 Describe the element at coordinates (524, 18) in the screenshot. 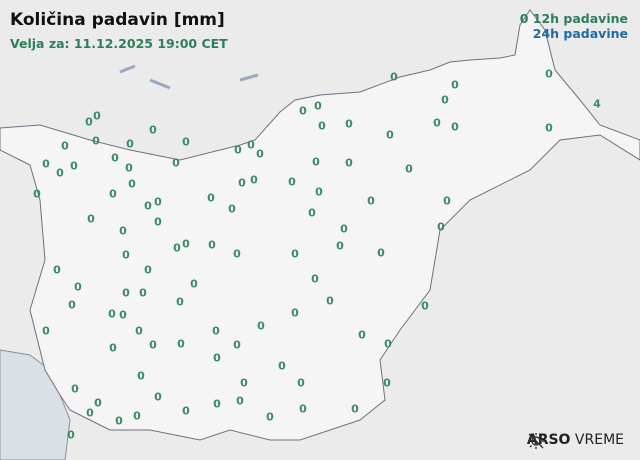

I see `legend-sample-value: 0` at that location.